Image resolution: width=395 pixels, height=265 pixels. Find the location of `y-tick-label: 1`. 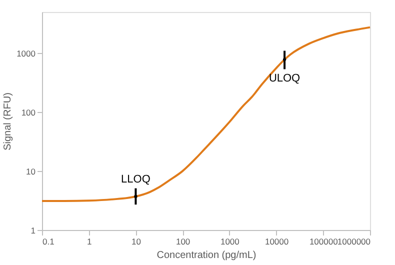

y-tick-label: 1 is located at coordinates (33, 231).